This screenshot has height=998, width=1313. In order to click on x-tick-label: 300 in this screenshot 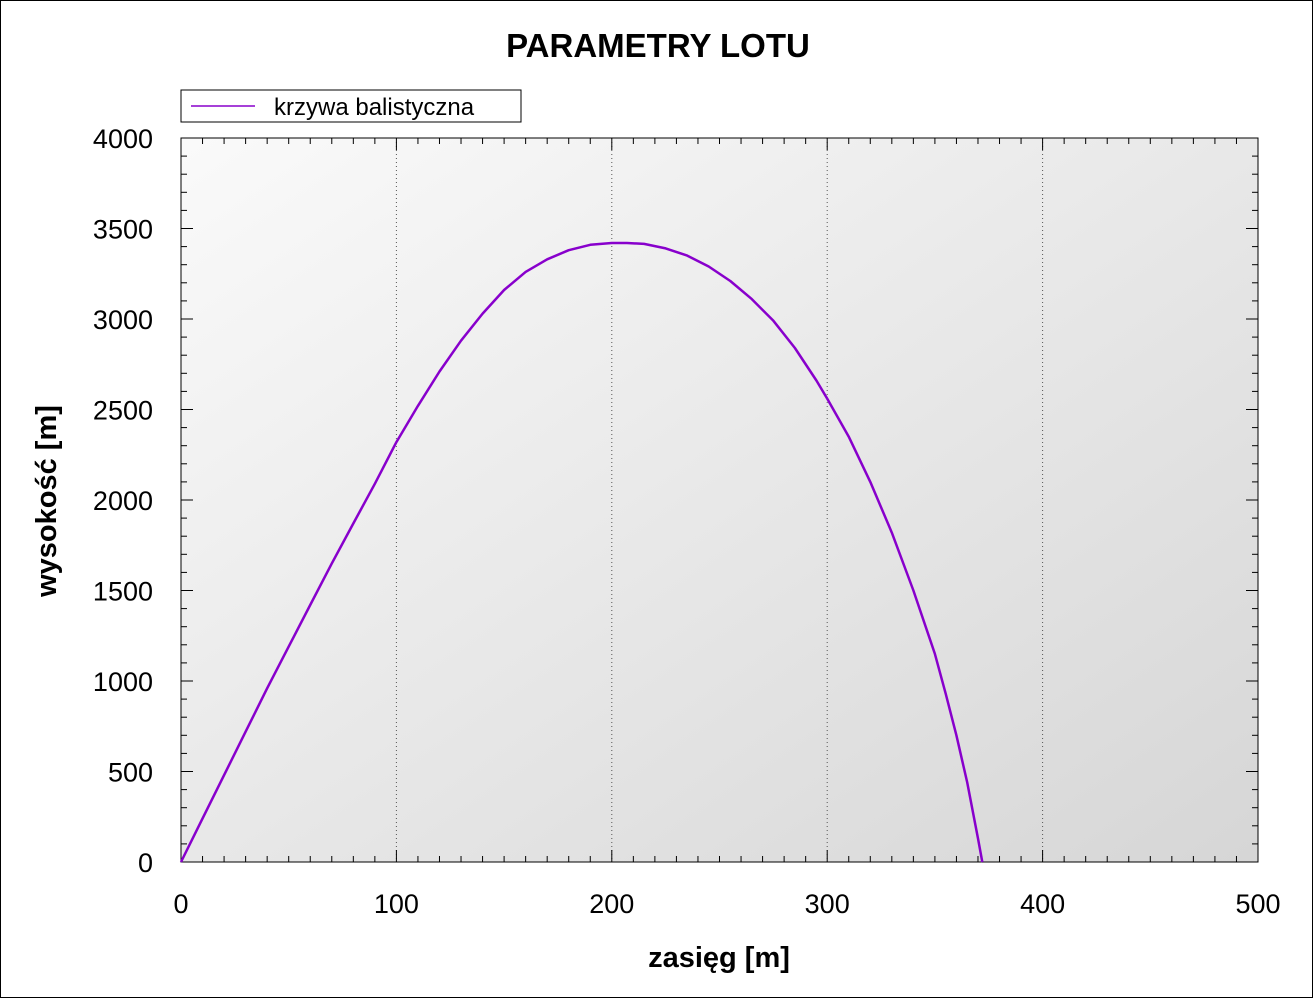, I will do `click(827, 904)`.